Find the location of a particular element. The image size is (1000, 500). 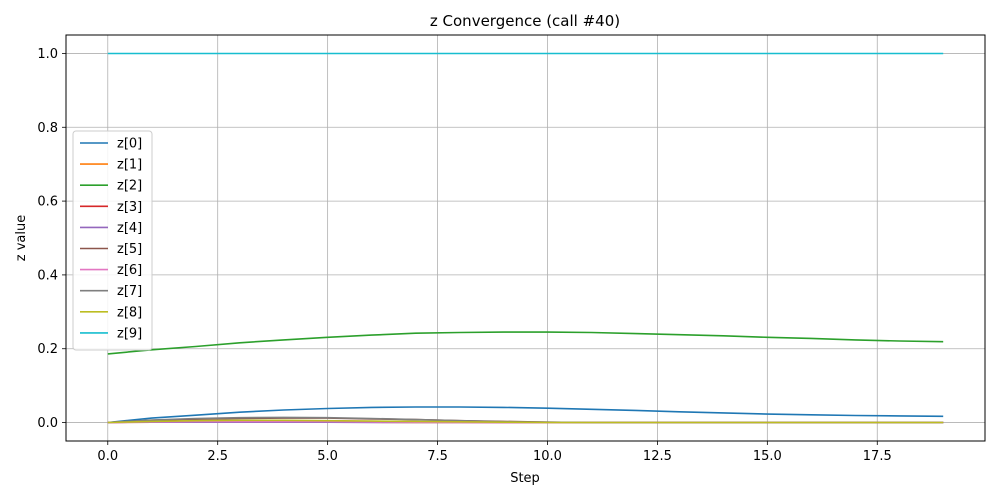

x-tick-label: 7.5 is located at coordinates (437, 456).